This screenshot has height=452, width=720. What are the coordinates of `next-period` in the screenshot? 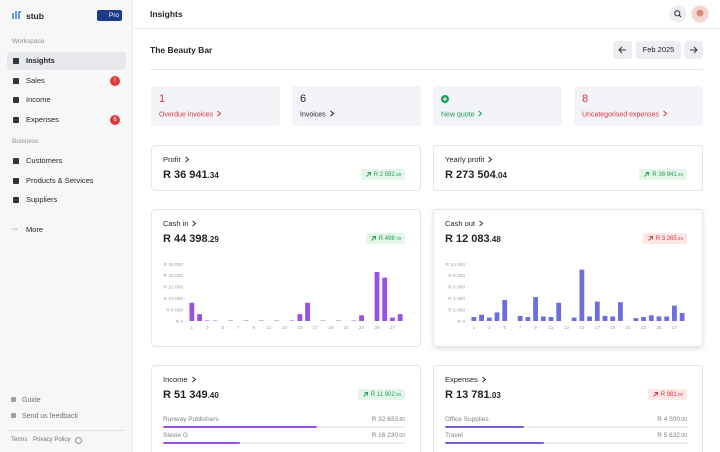 It's located at (693, 50).